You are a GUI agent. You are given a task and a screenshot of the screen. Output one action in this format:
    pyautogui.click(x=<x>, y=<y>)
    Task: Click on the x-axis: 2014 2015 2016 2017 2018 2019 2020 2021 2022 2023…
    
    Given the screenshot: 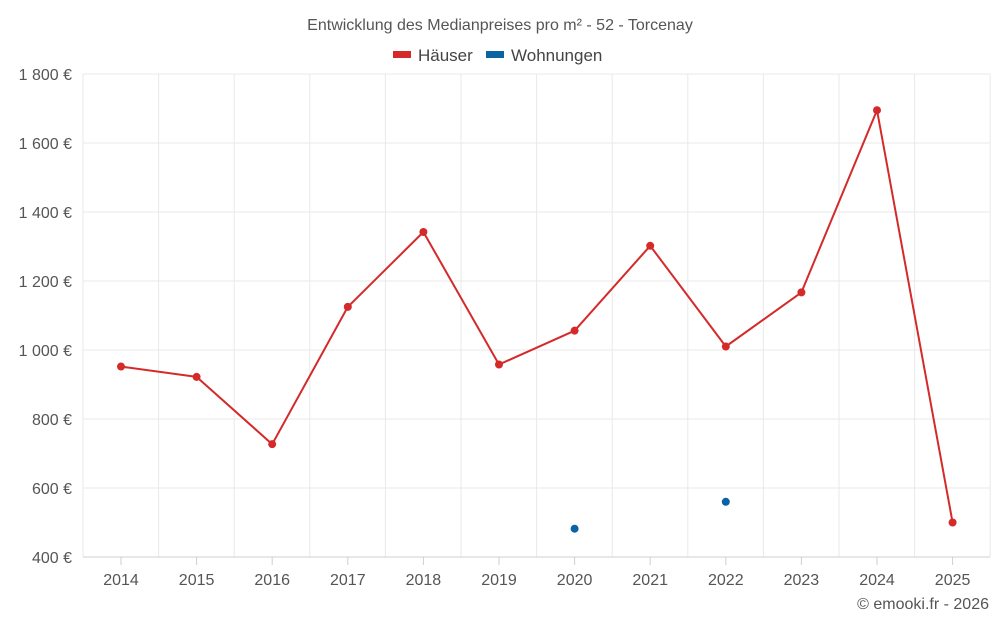 What is the action you would take?
    pyautogui.click(x=536, y=572)
    